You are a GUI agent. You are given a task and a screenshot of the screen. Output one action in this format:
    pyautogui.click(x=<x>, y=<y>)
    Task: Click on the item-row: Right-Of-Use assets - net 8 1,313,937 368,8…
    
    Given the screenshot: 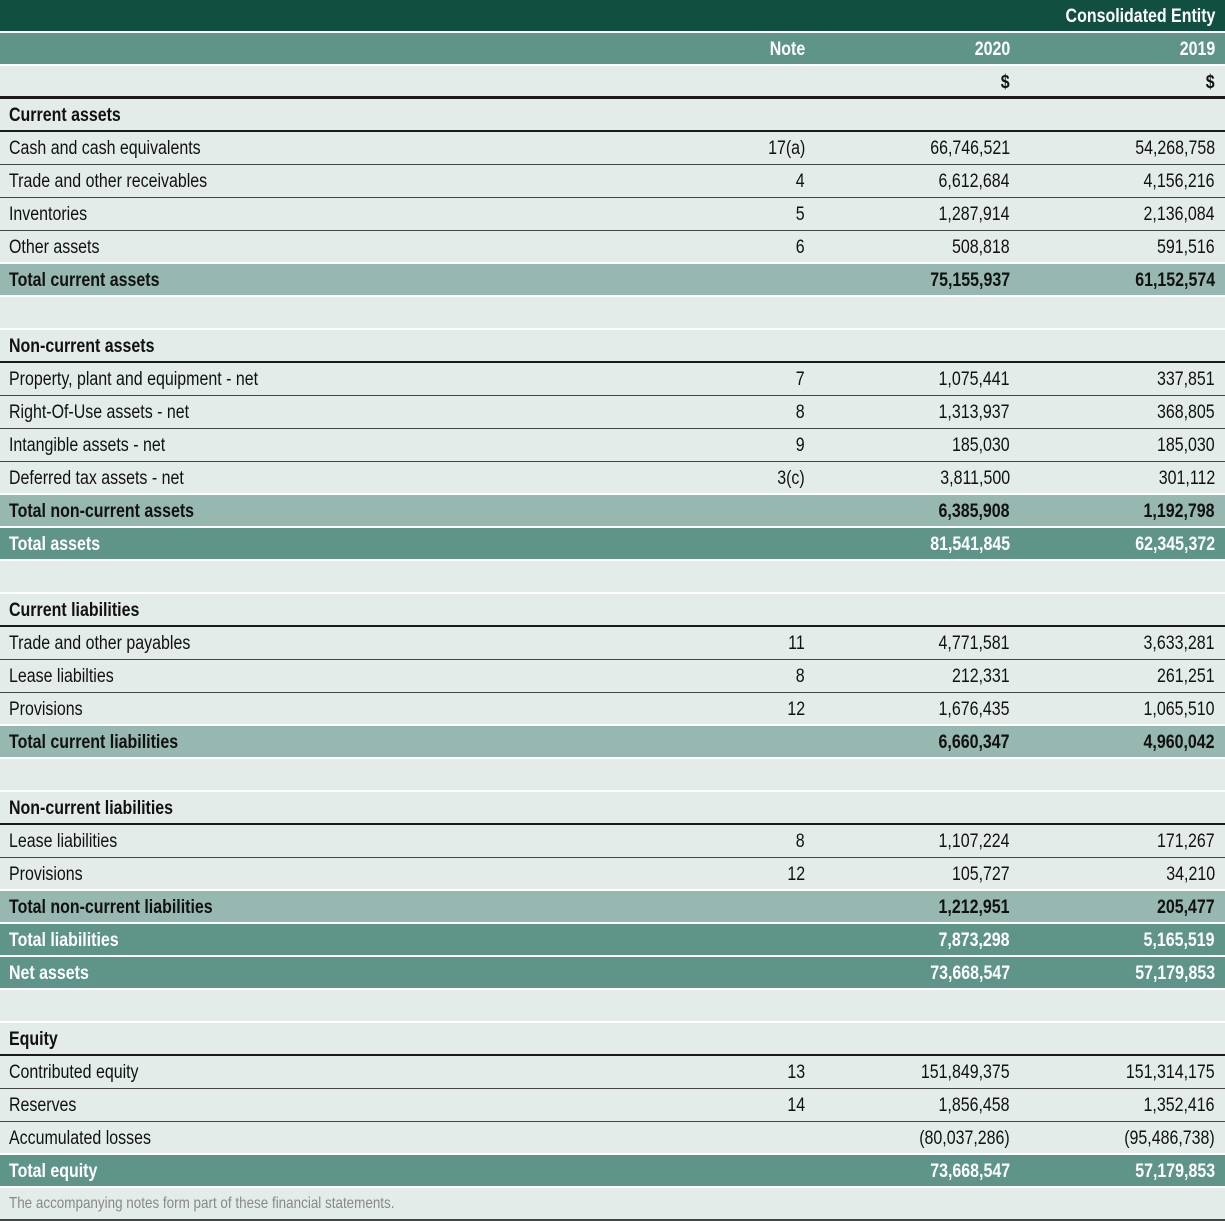 What is the action you would take?
    pyautogui.click(x=612, y=412)
    